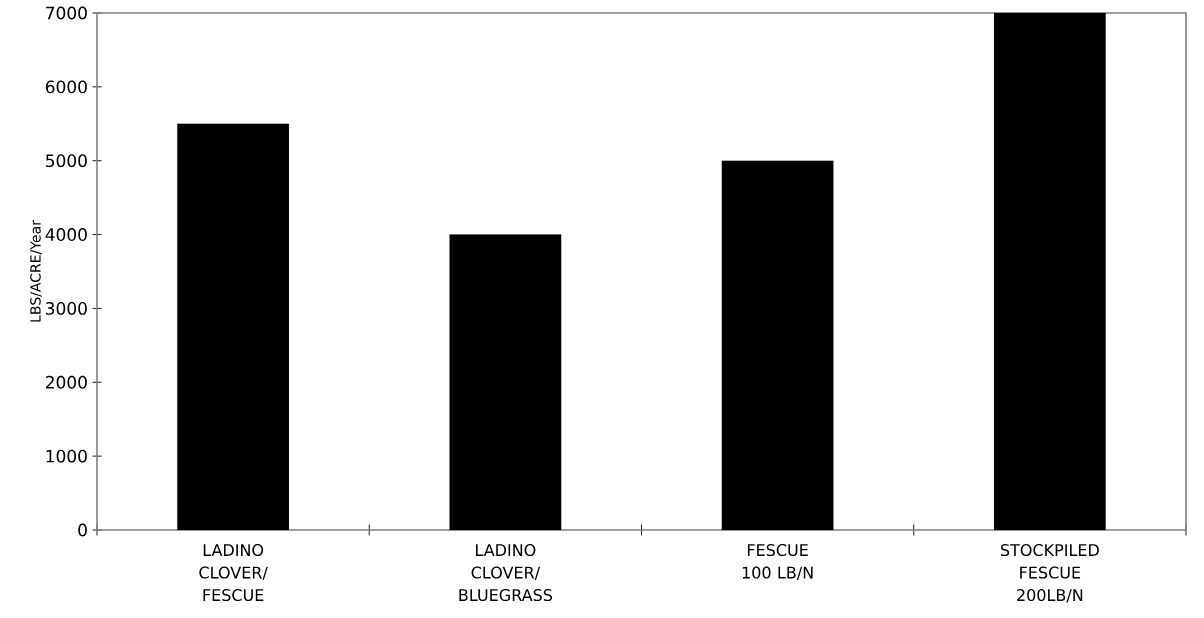 Image resolution: width=1204 pixels, height=618 pixels. I want to click on y-tick-label: 1000, so click(66, 456).